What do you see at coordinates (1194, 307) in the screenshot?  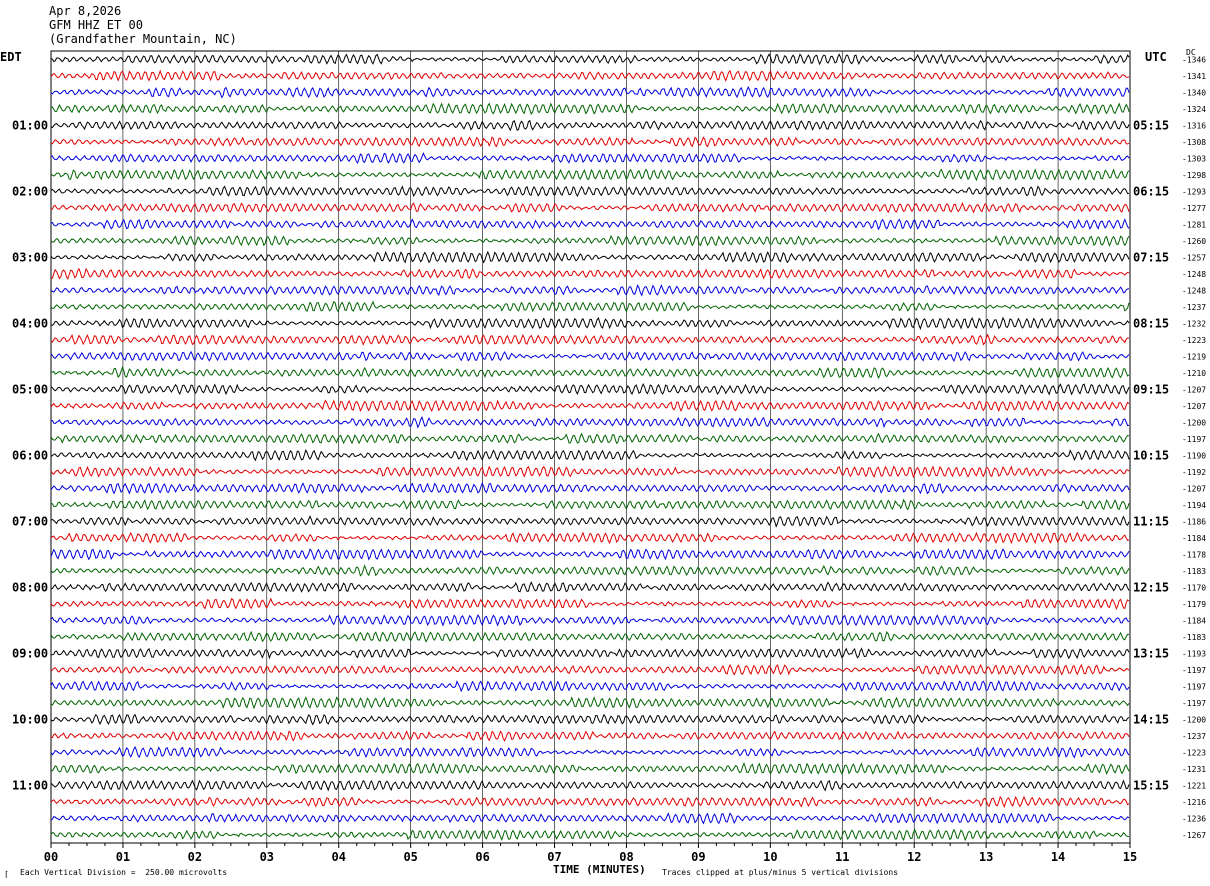 I see `dc-value-15: -1237` at bounding box center [1194, 307].